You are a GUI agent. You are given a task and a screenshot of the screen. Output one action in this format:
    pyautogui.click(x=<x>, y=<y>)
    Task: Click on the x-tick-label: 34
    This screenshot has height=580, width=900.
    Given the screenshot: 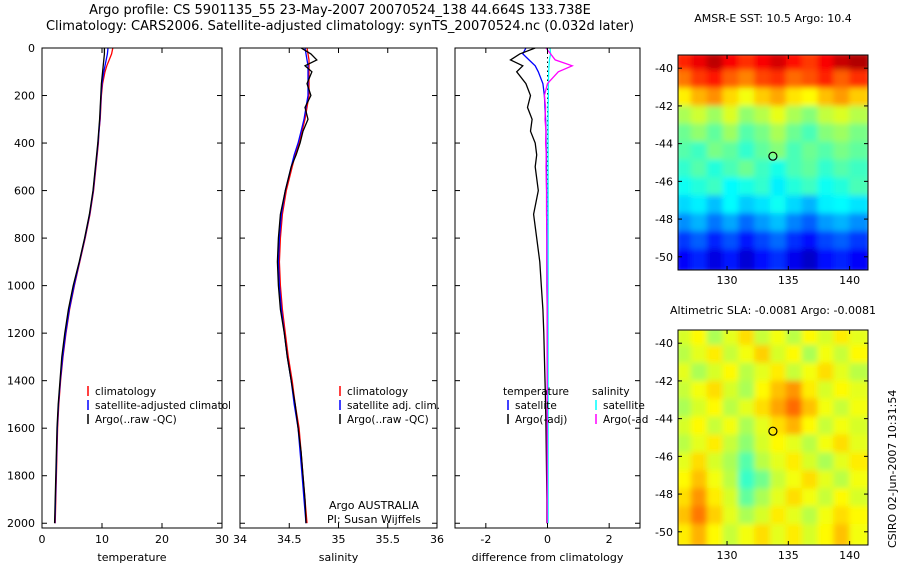 What is the action you would take?
    pyautogui.click(x=240, y=539)
    